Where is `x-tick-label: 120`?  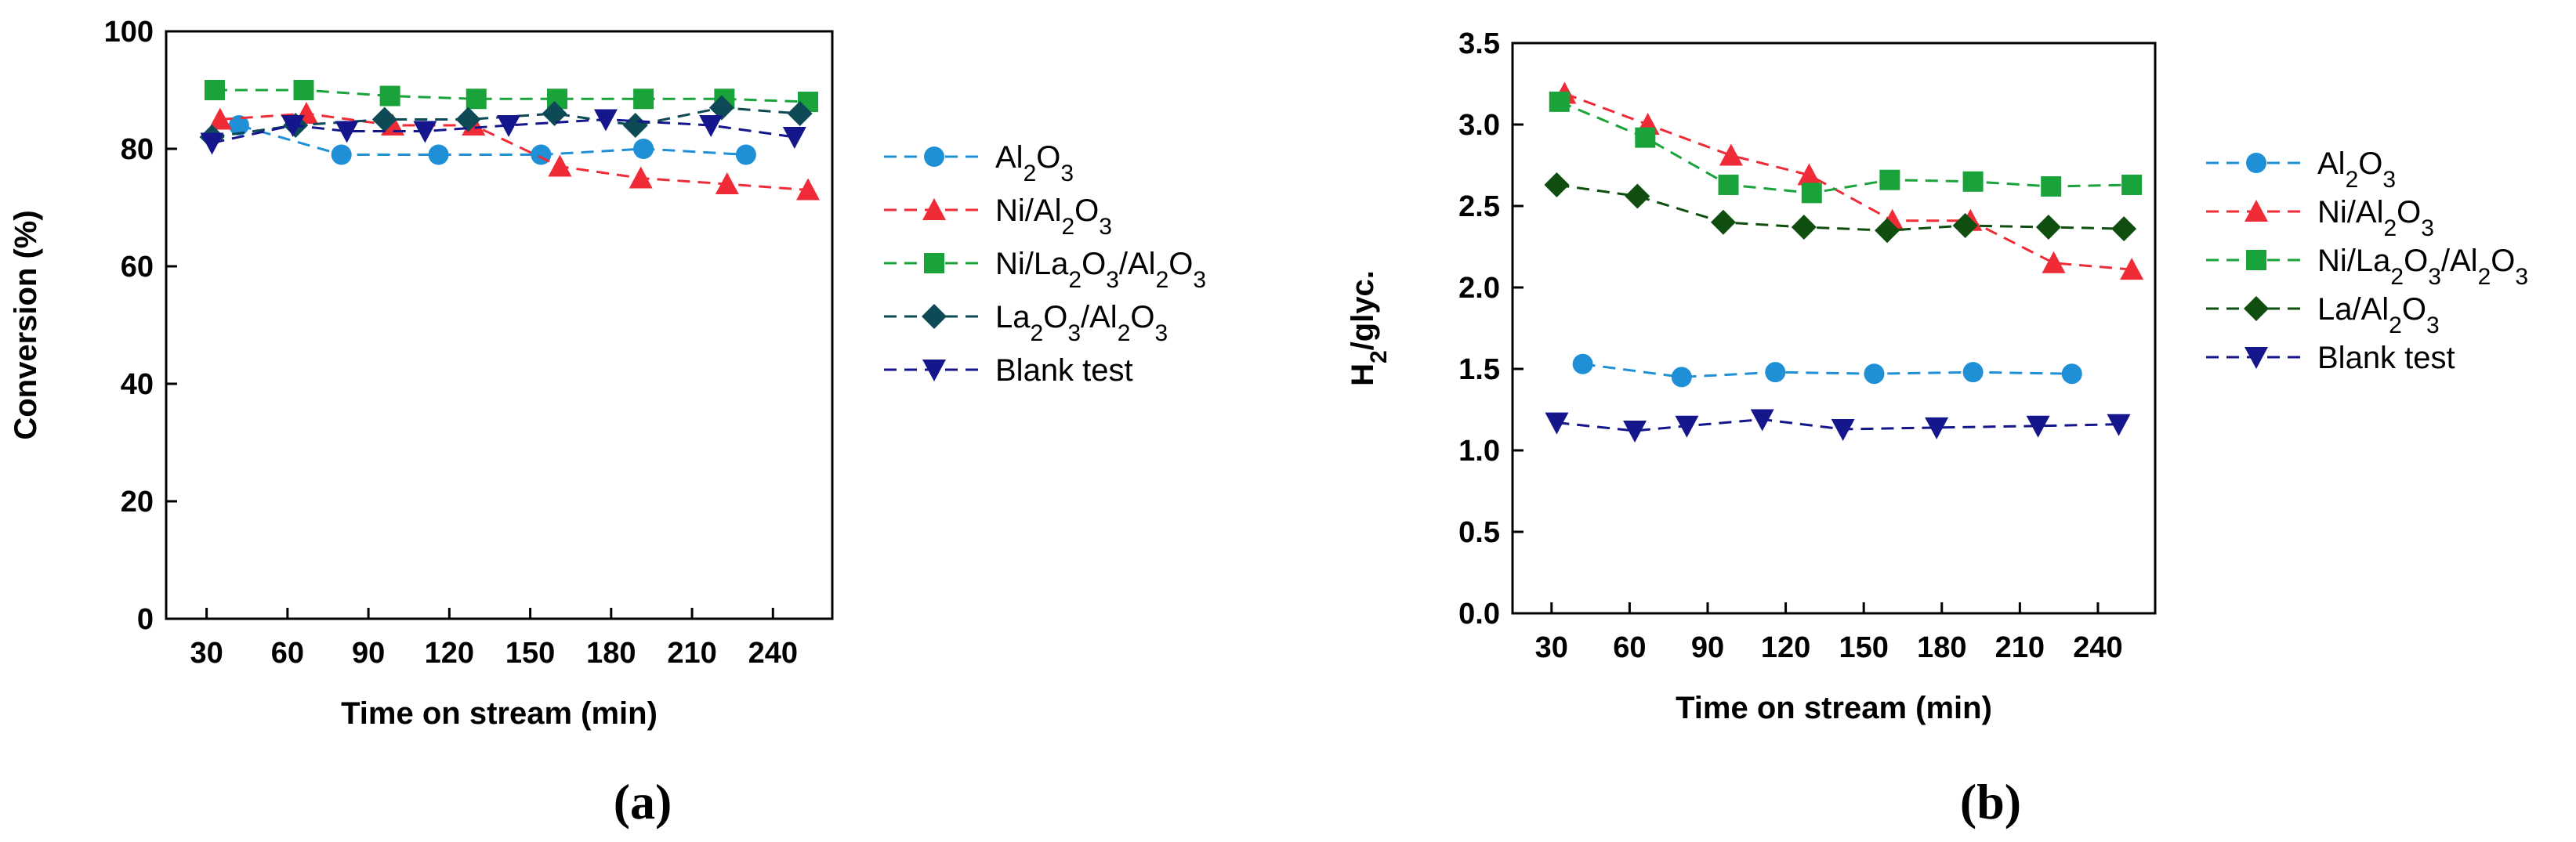
x-tick-label: 120 is located at coordinates (449, 653).